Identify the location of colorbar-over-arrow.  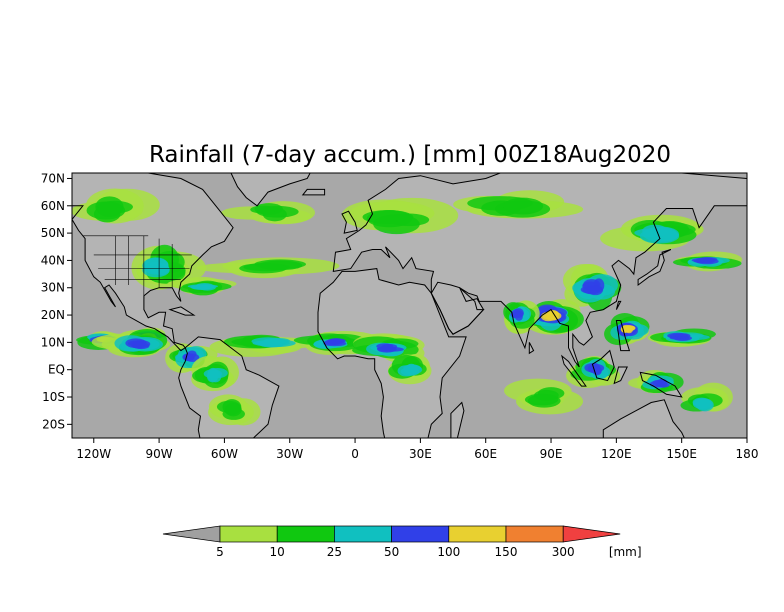
(591, 534).